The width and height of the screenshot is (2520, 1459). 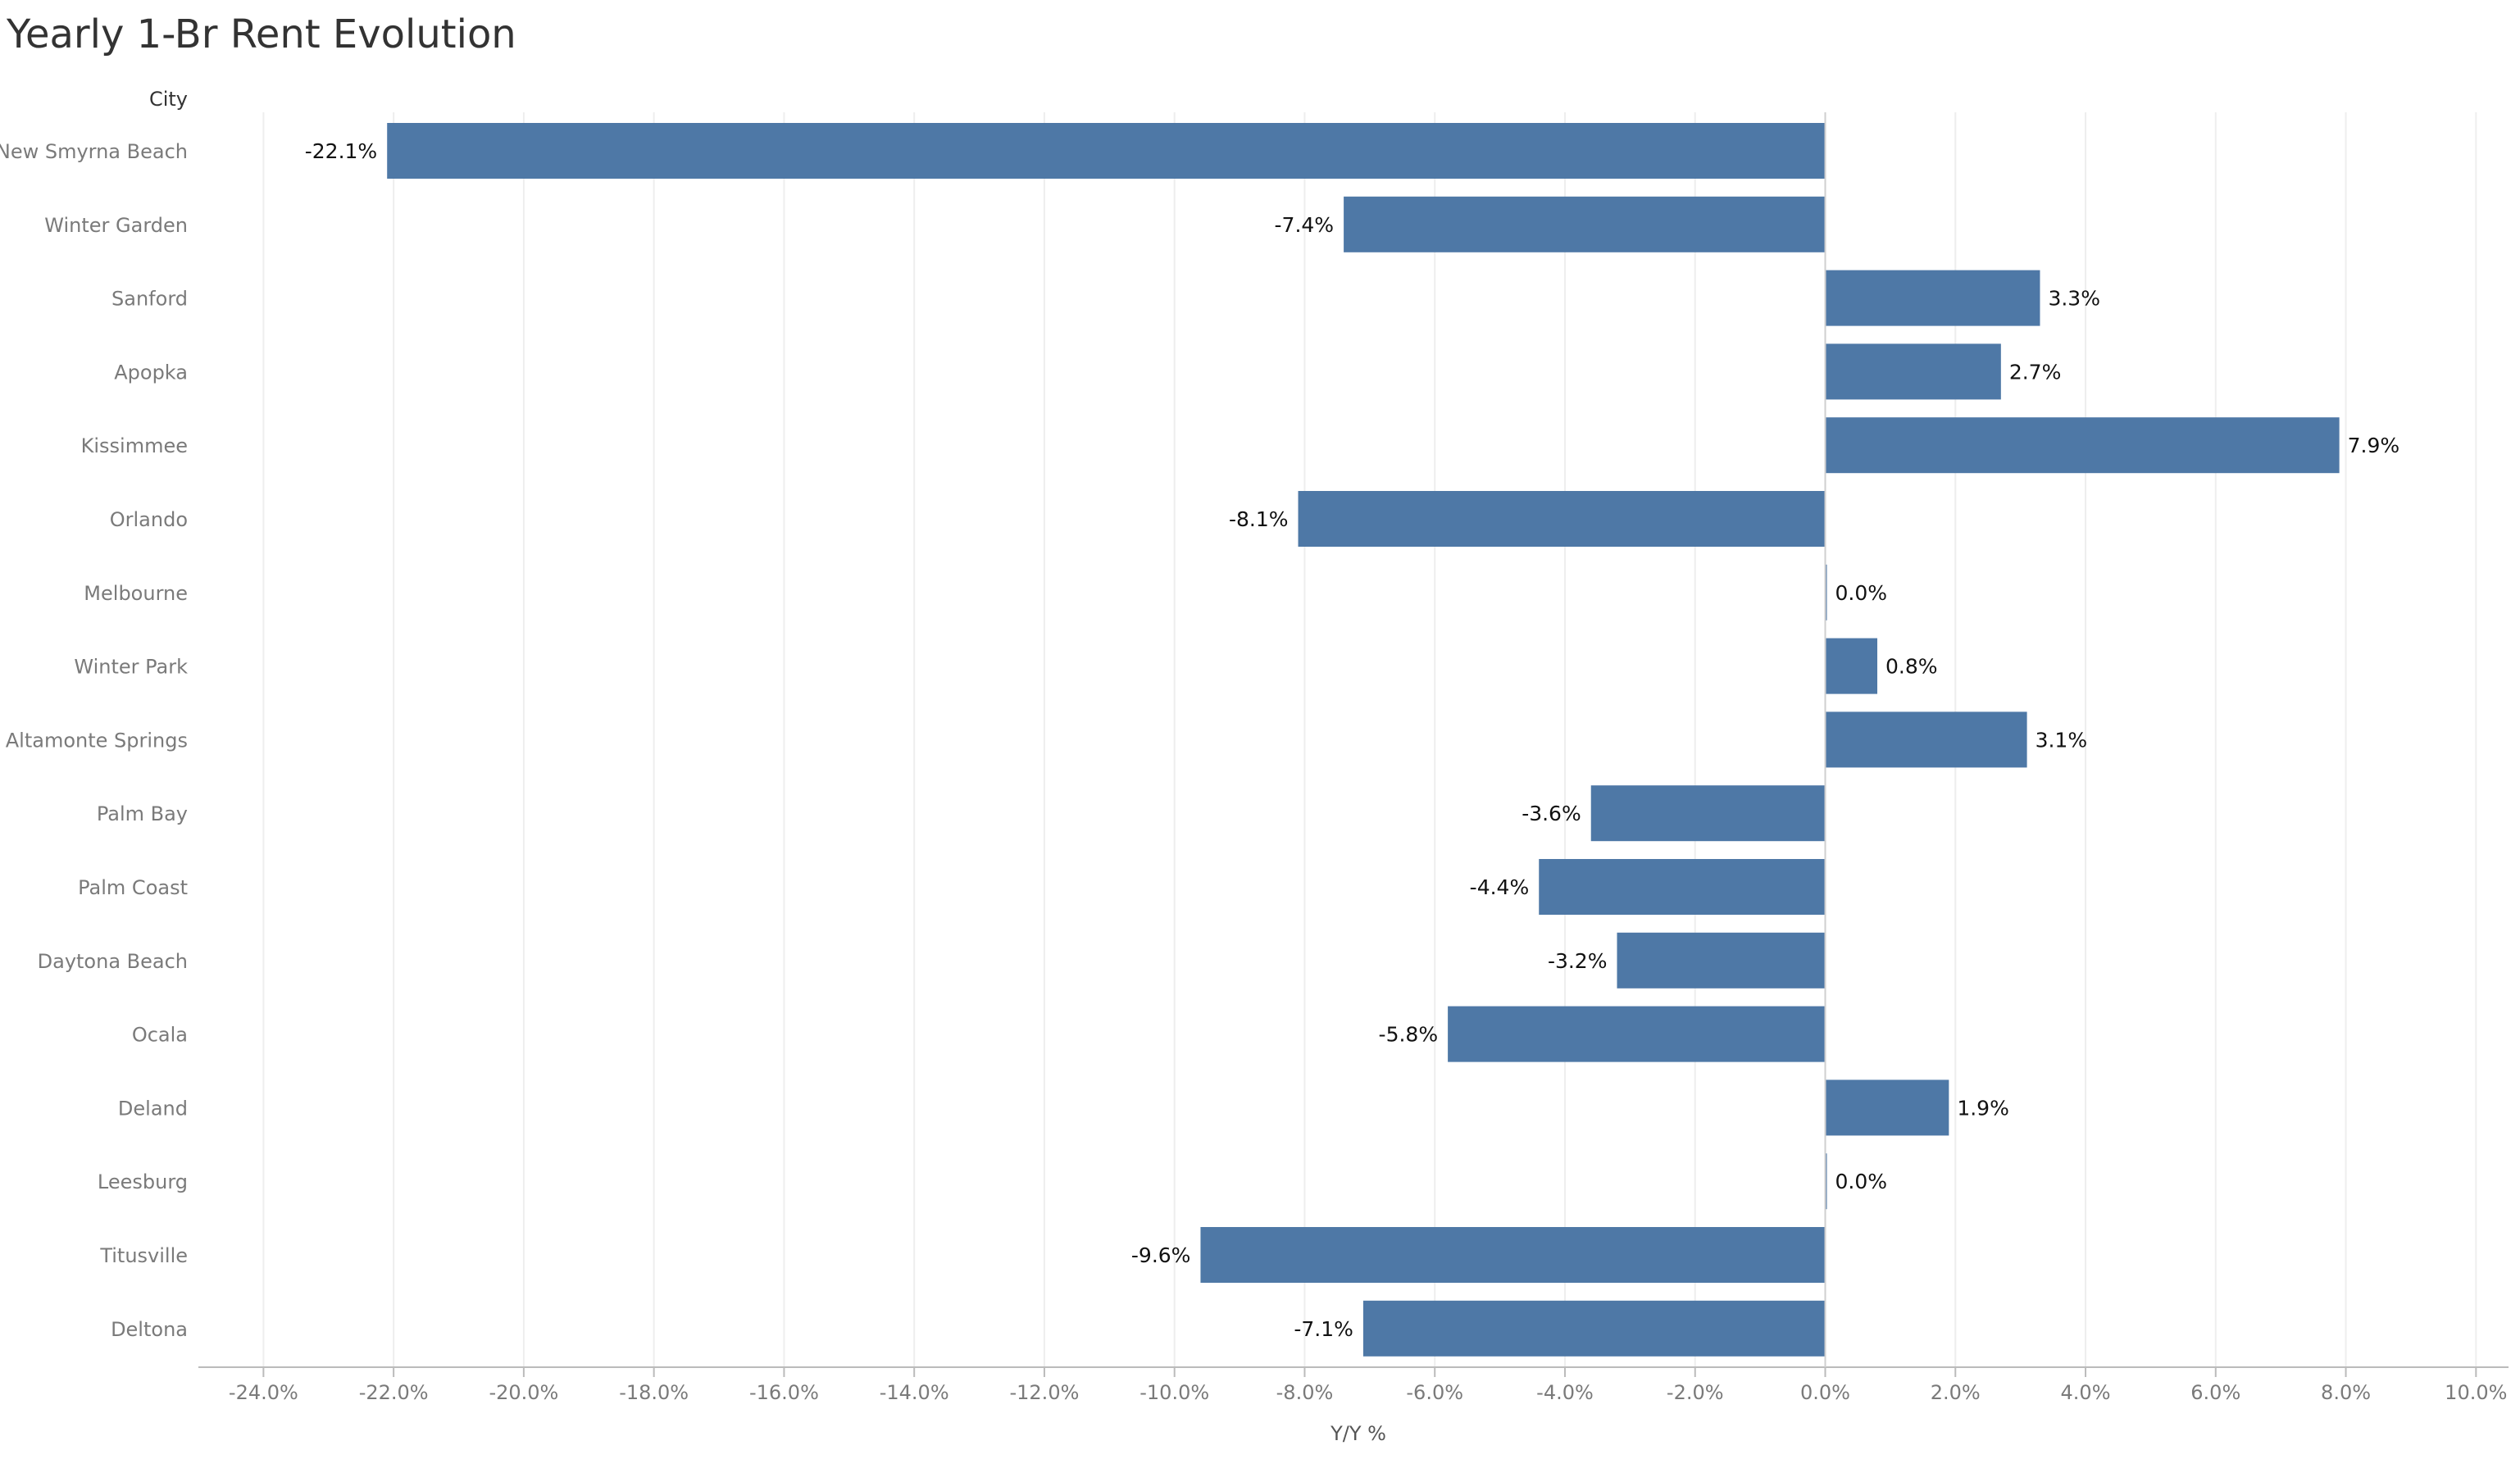 I want to click on x-tick-label: 10.0%, so click(x=2476, y=1392).